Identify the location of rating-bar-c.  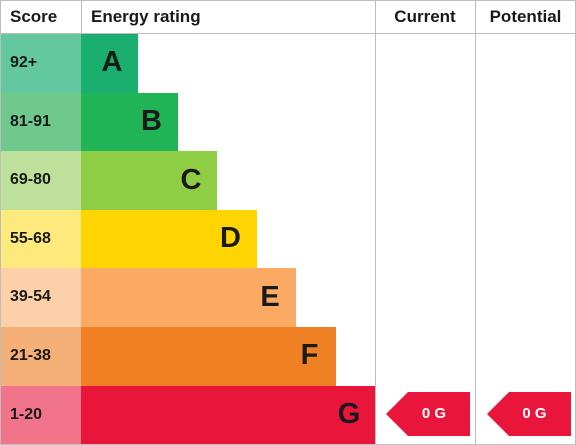
(149, 180).